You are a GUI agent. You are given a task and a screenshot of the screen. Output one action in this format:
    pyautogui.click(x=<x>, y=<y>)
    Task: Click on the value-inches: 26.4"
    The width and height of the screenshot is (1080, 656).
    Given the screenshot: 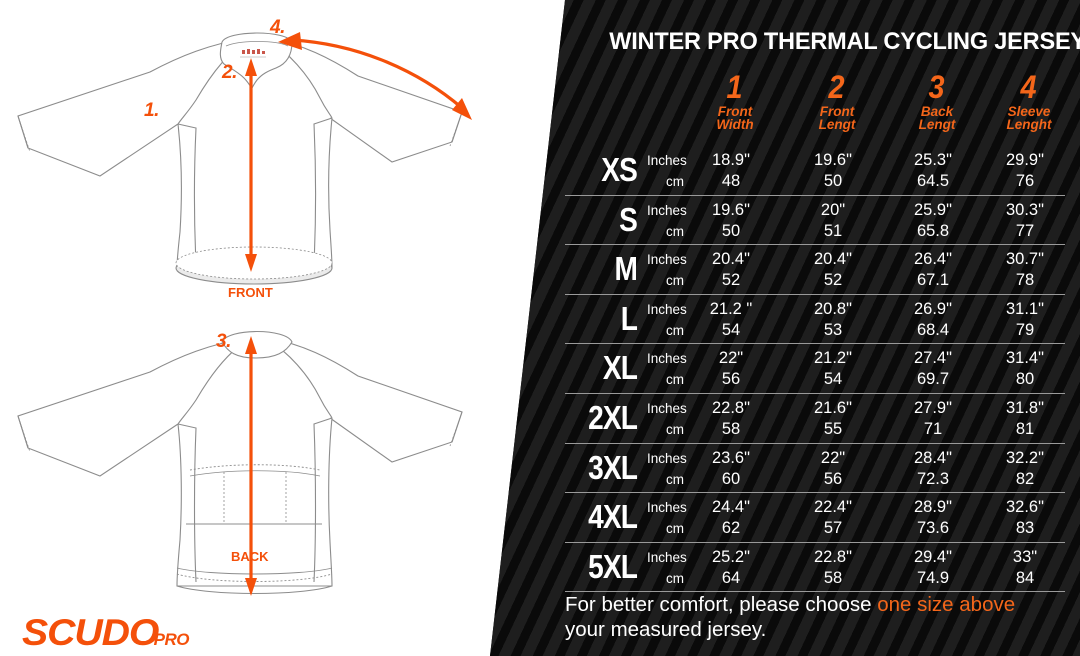 What is the action you would take?
    pyautogui.click(x=933, y=259)
    